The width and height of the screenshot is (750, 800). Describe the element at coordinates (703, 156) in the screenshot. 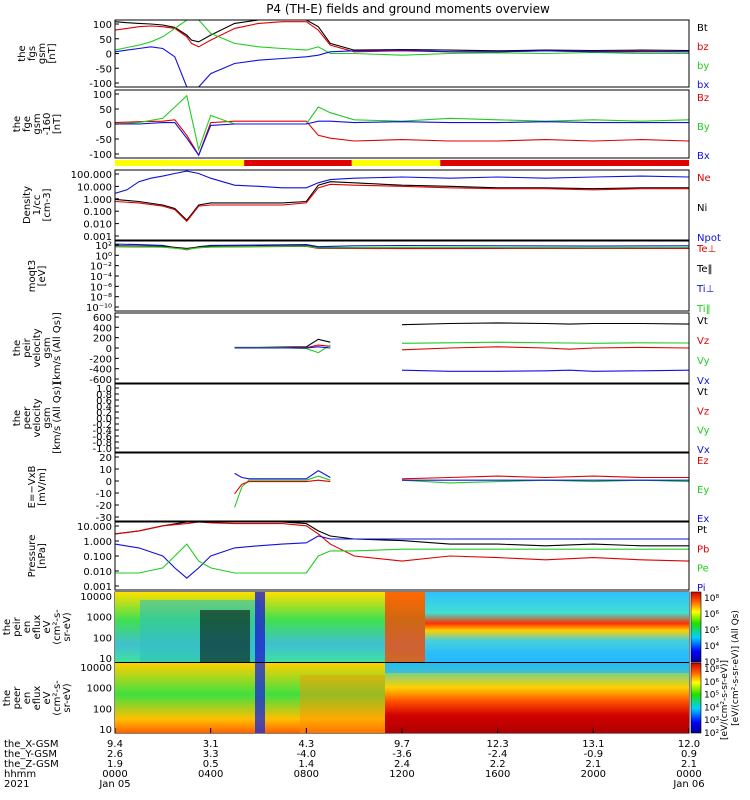

I see `panel-2-legend-3: Bx` at that location.